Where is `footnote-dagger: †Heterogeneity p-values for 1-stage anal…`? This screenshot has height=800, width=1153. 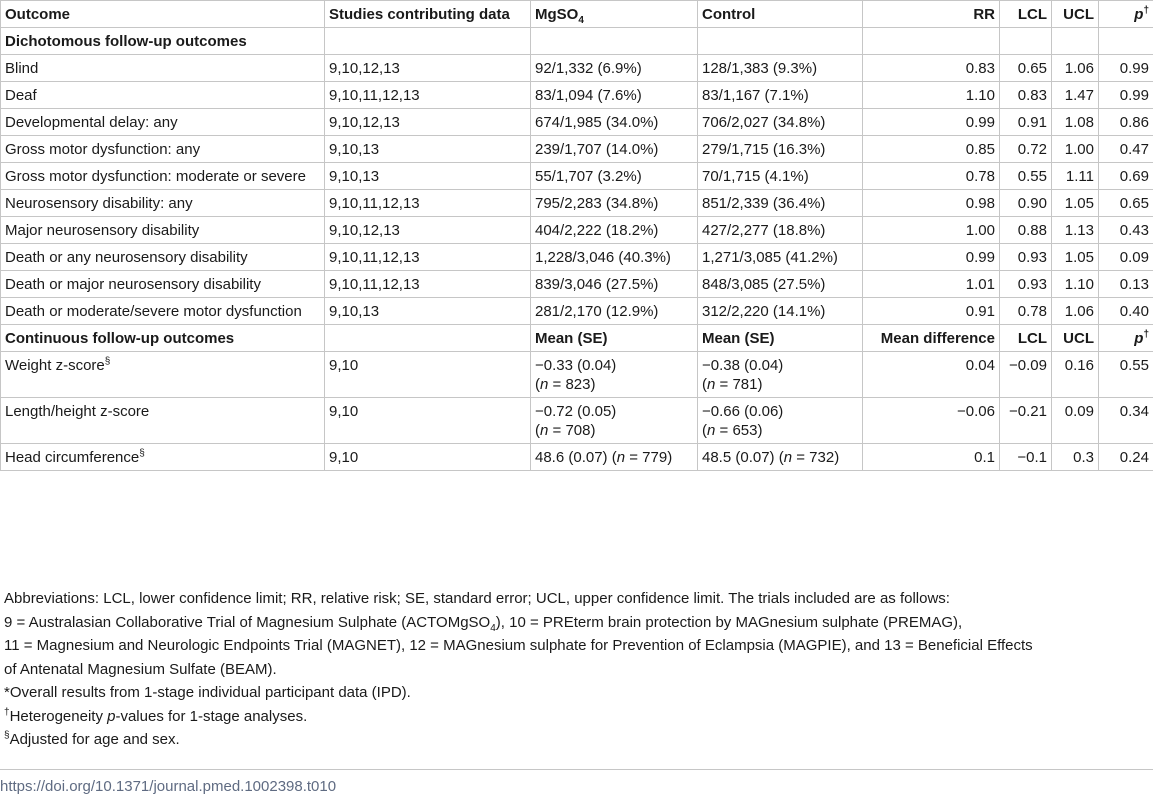
footnote-dagger: †Heterogeneity p-values for 1-stage anal… is located at coordinates (156, 715).